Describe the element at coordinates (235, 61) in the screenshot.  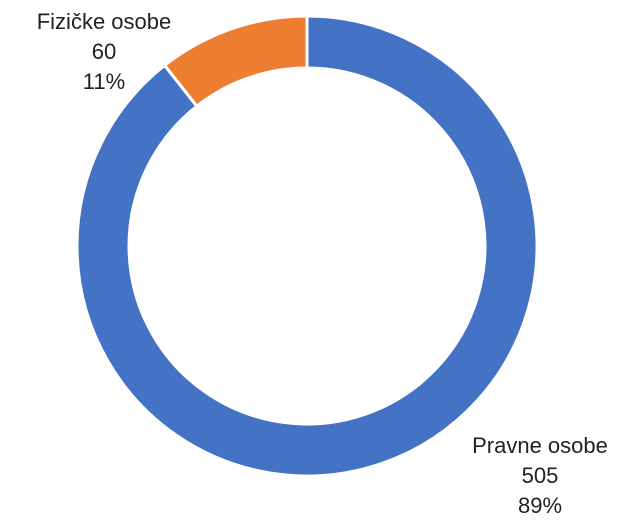
I see `donut-slice-fizi-ke-osobe` at that location.